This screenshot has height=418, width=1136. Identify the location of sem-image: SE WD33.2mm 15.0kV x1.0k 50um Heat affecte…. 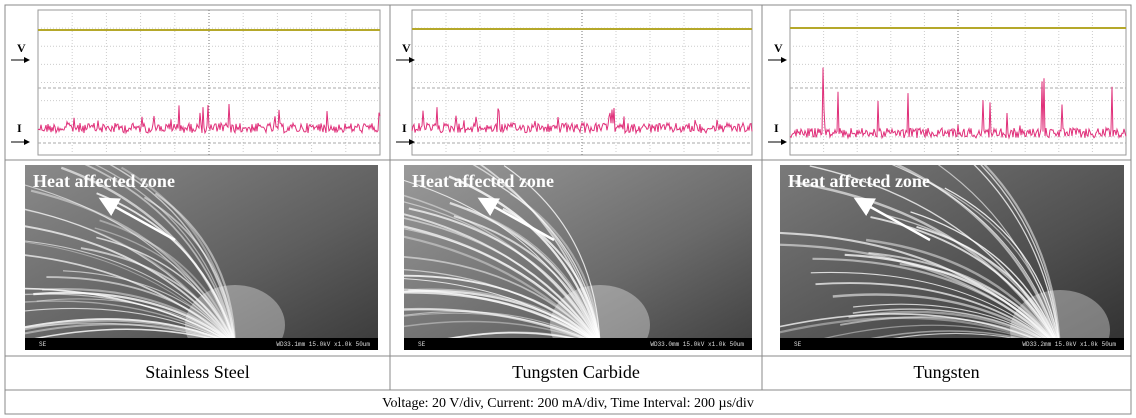
(952, 257).